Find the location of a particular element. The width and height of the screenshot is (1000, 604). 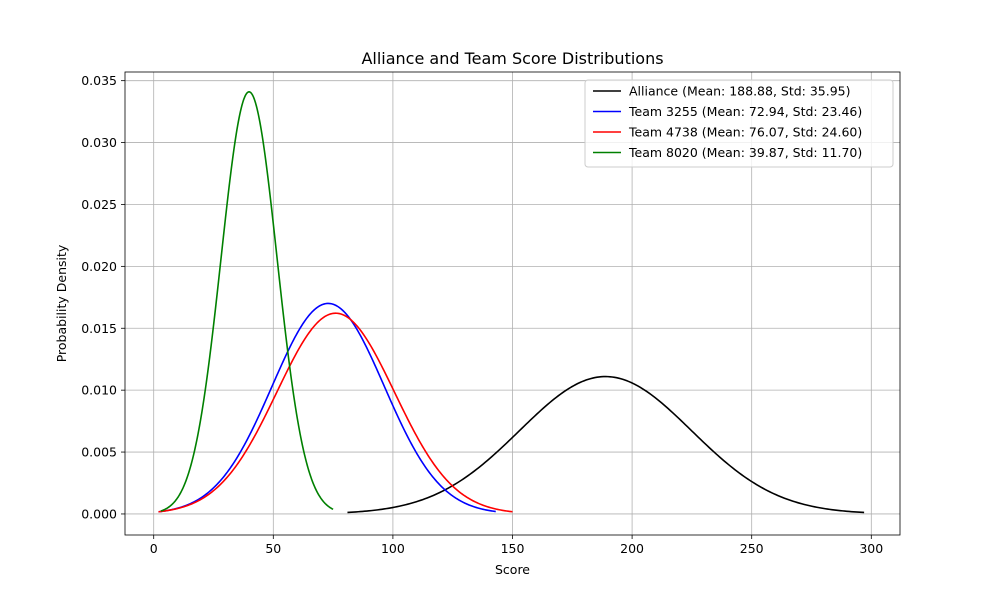

x-tick-label: 300 is located at coordinates (871, 548).